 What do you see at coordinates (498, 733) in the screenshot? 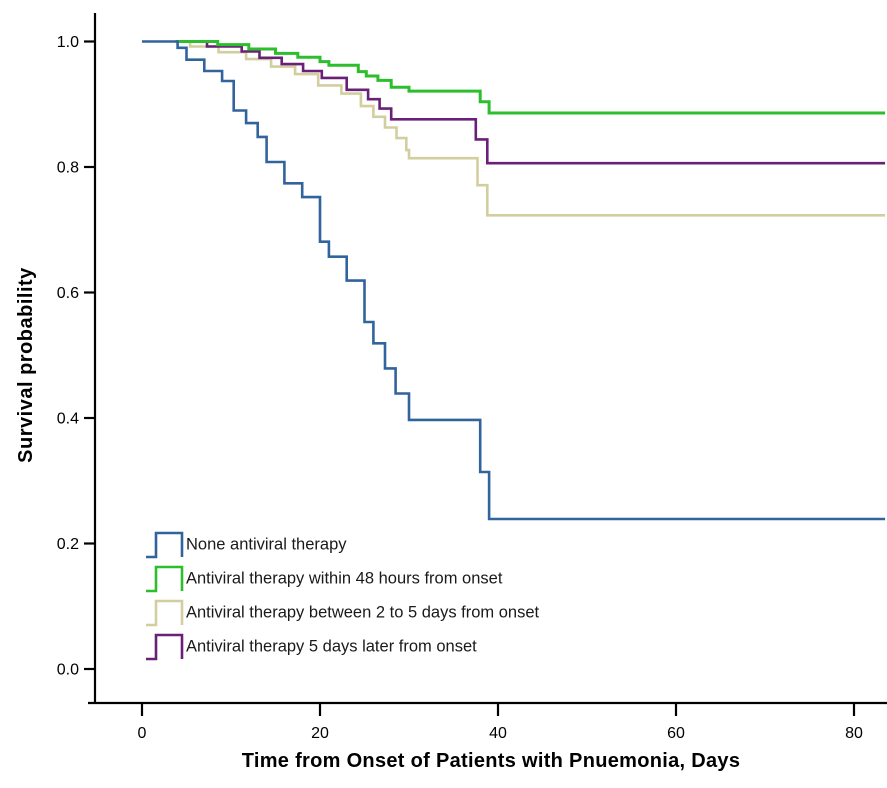
I see `x-tick-label: 40` at bounding box center [498, 733].